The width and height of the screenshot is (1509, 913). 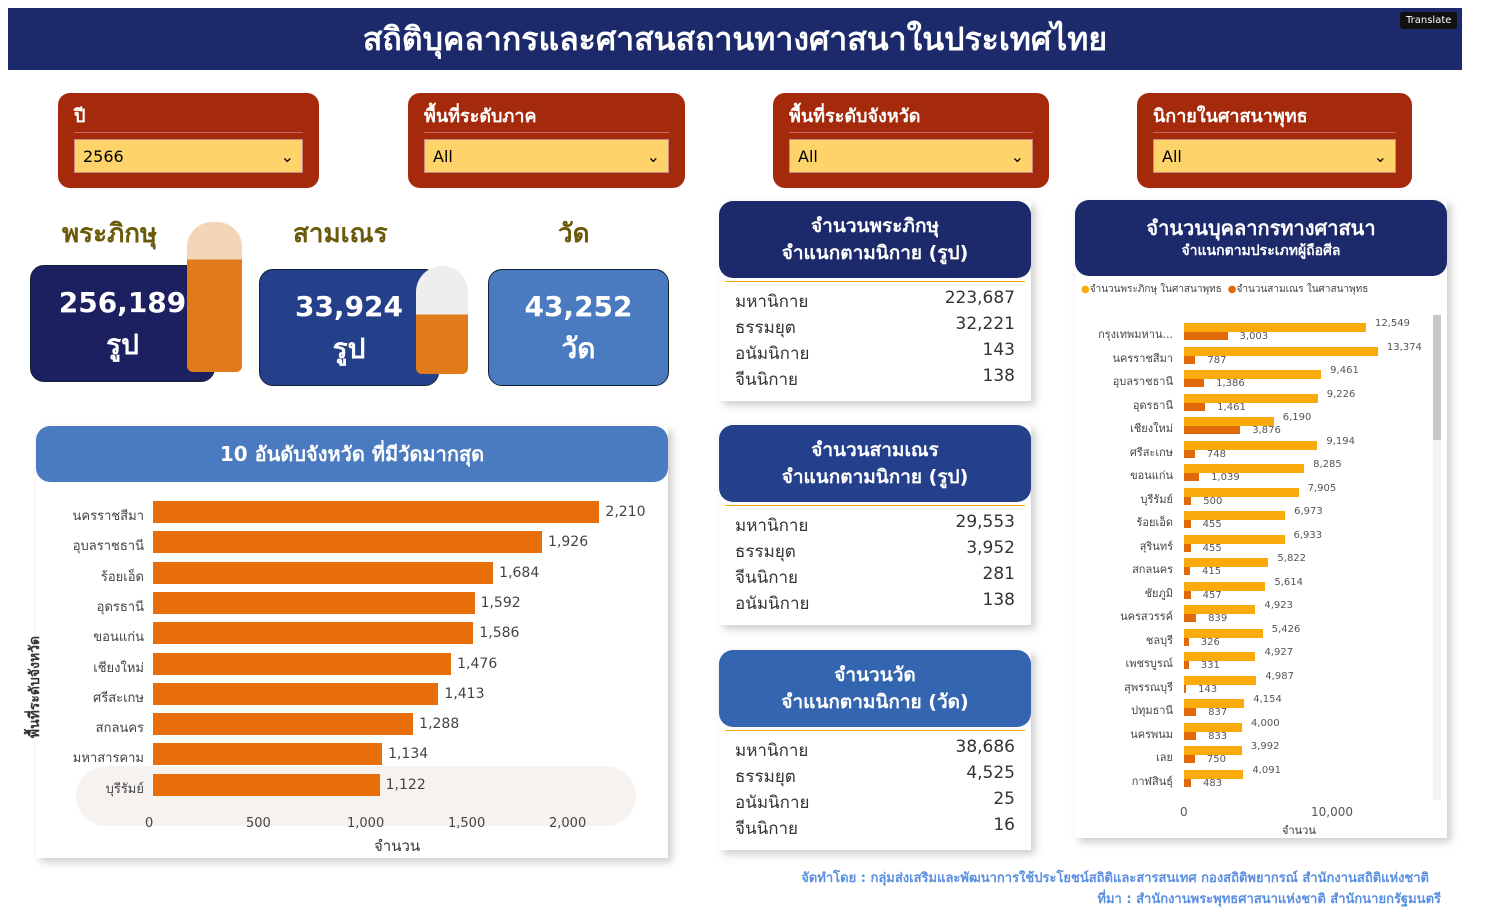 I want to click on data-label: 1,926, so click(x=568, y=542).